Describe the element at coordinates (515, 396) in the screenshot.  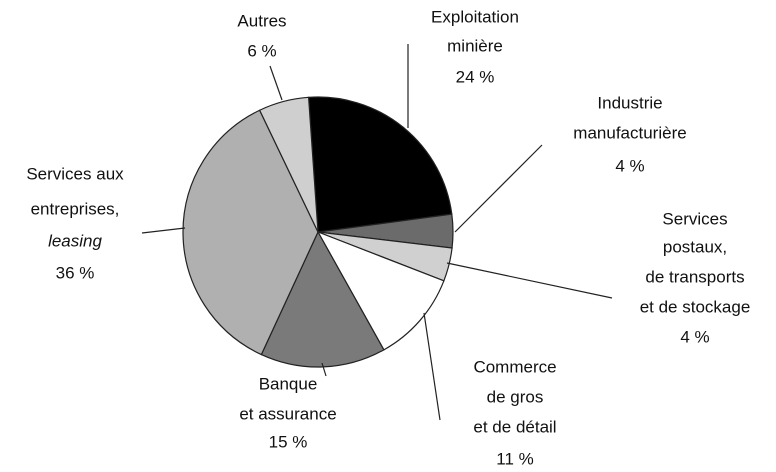
I see `slice-label: de gros` at that location.